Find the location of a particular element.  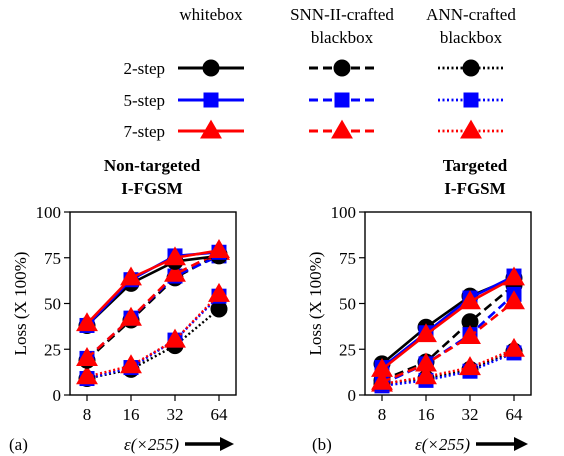

legend-row-label: 2-step is located at coordinates (144, 68).